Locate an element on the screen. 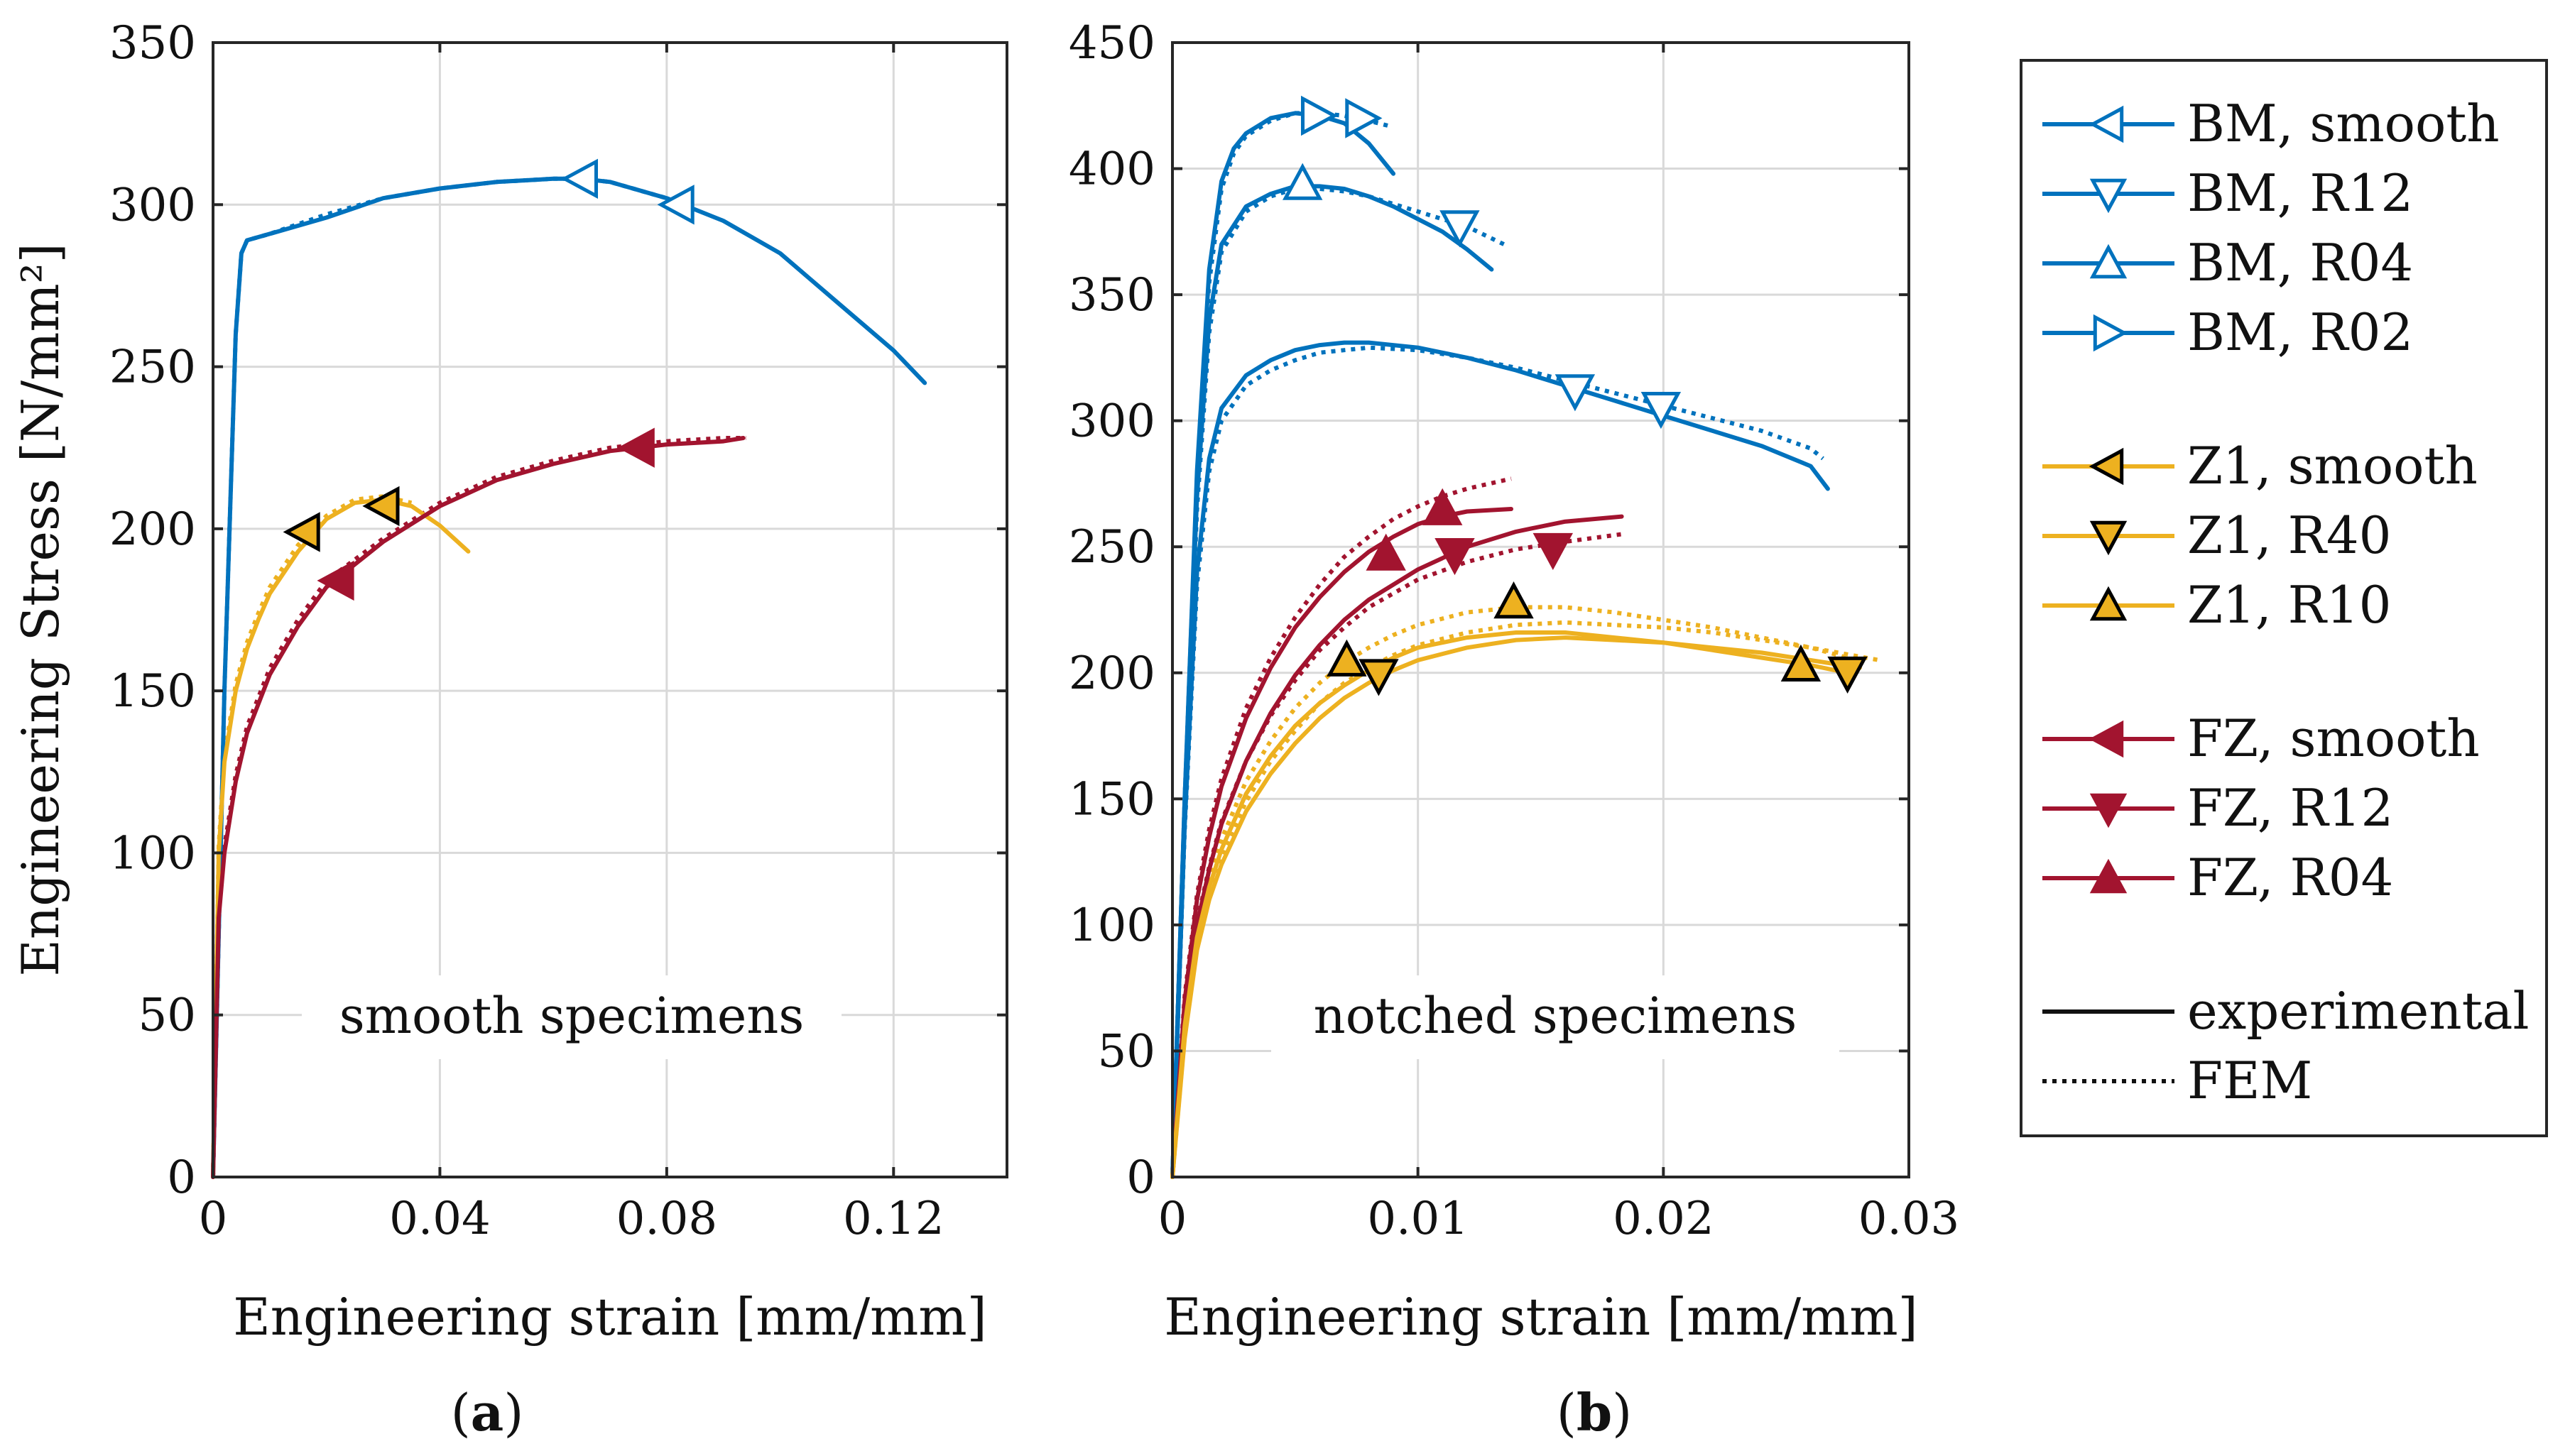 The image size is (2570, 1456). panel-b-ytick-label: 450 is located at coordinates (1112, 44).